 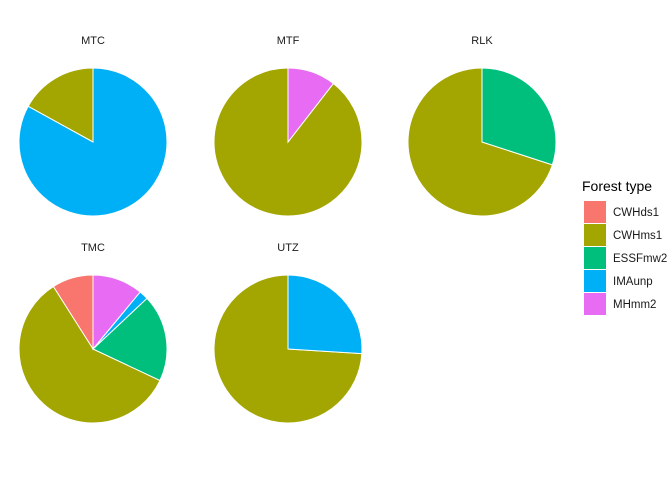 What do you see at coordinates (93, 41) in the screenshot?
I see `facet-title: MTC` at bounding box center [93, 41].